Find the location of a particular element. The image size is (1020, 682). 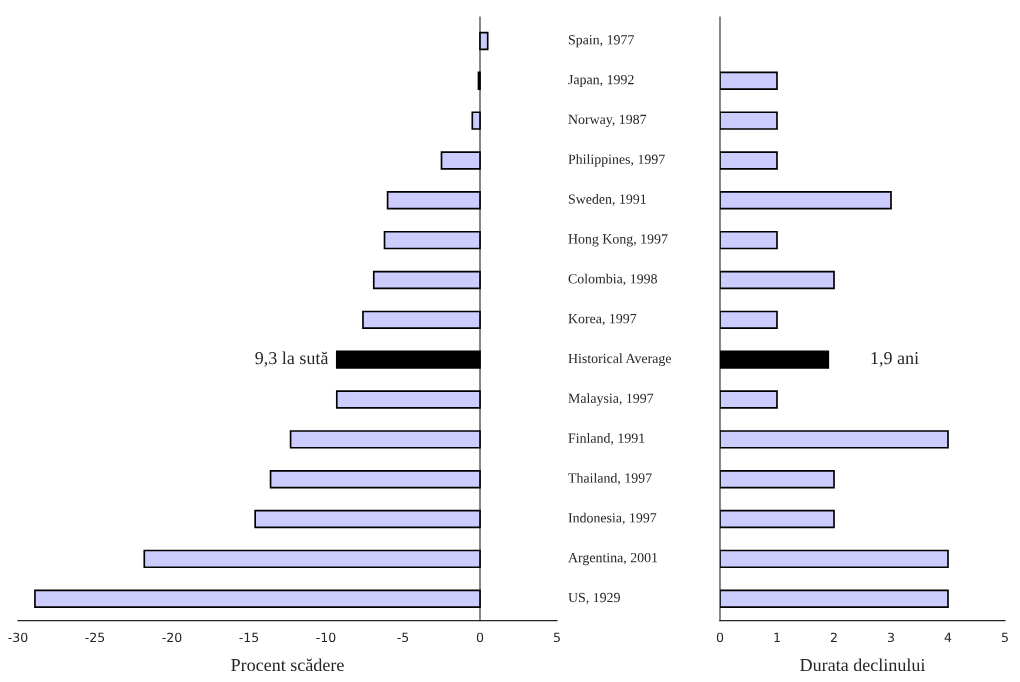

y-tick-label: Philippines, 1997 is located at coordinates (616, 160).